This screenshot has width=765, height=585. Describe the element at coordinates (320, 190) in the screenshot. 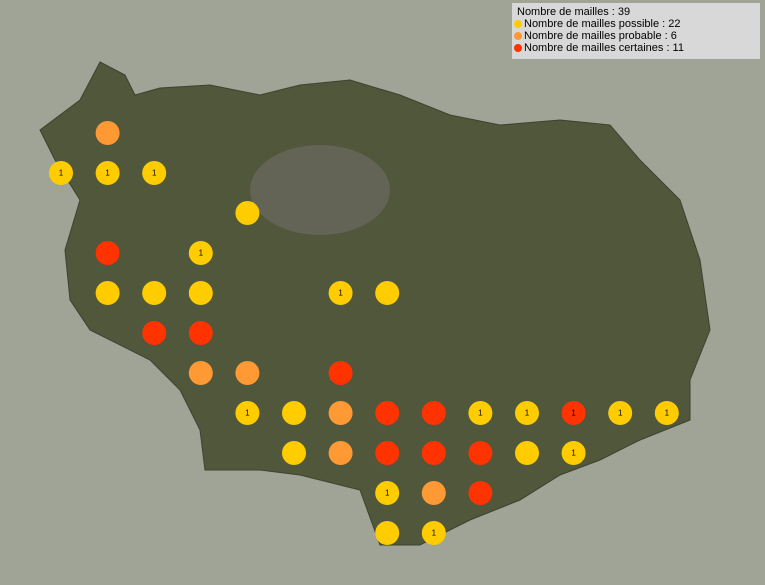

I see `urban-area` at that location.